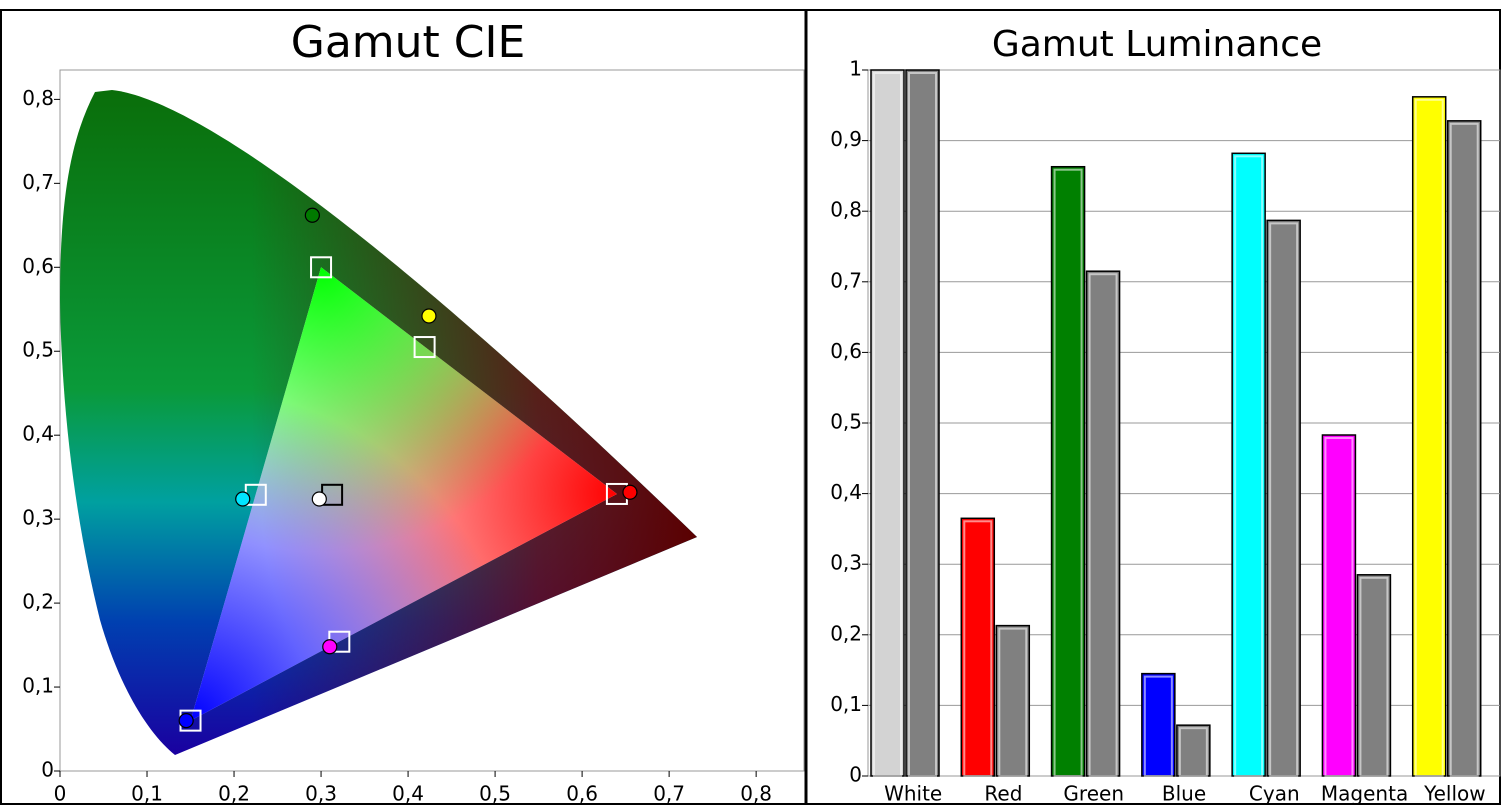 This screenshot has width=1501, height=805. I want to click on chart-title: Gamut Luminance, so click(1157, 44).